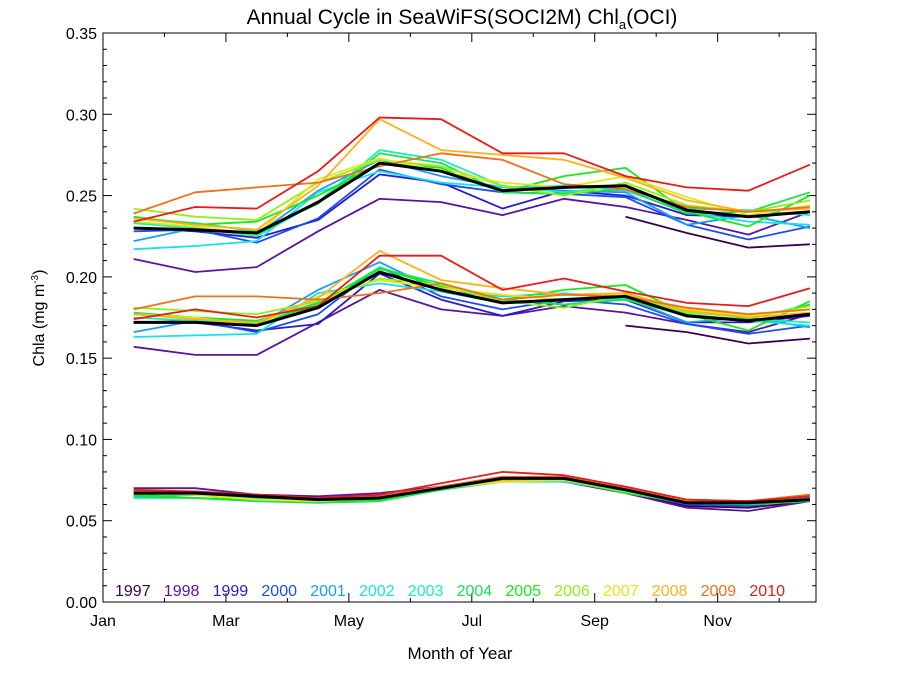  What do you see at coordinates (523, 591) in the screenshot?
I see `legend-entry-2005: 2005` at bounding box center [523, 591].